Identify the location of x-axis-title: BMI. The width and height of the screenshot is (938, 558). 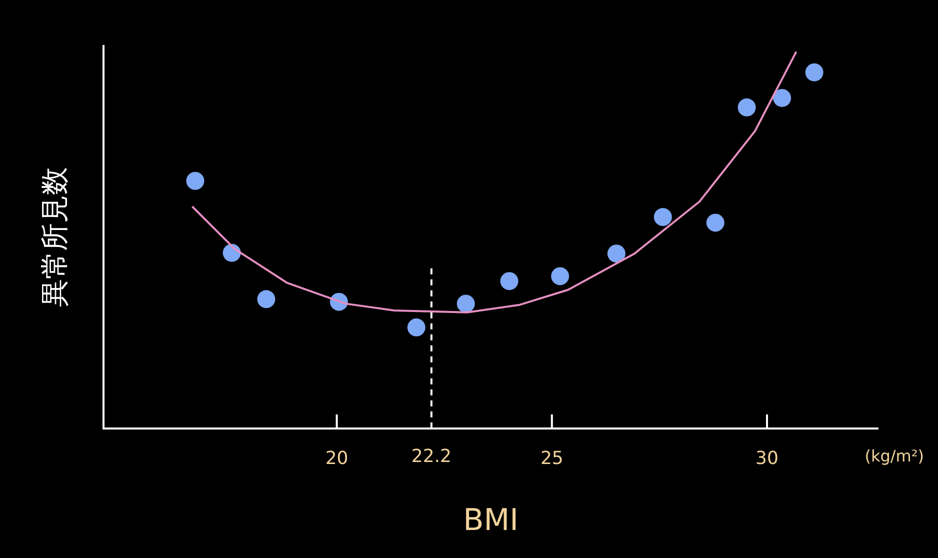
(490, 520).